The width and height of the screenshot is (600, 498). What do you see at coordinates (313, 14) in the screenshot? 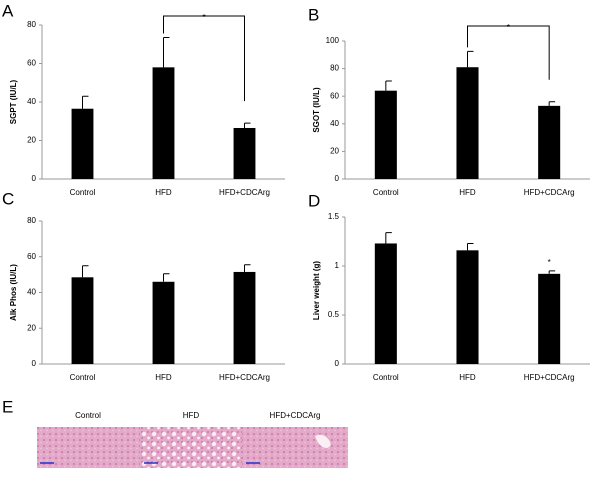
I see `panel-label: B` at bounding box center [313, 14].